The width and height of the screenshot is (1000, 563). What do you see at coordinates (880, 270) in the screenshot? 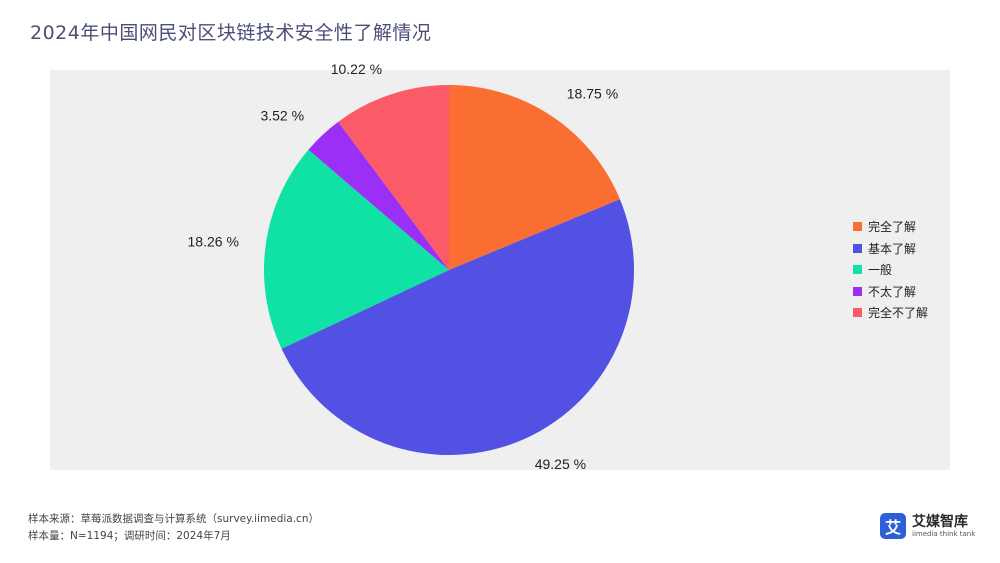
I see `legend-label: 一般` at bounding box center [880, 270].